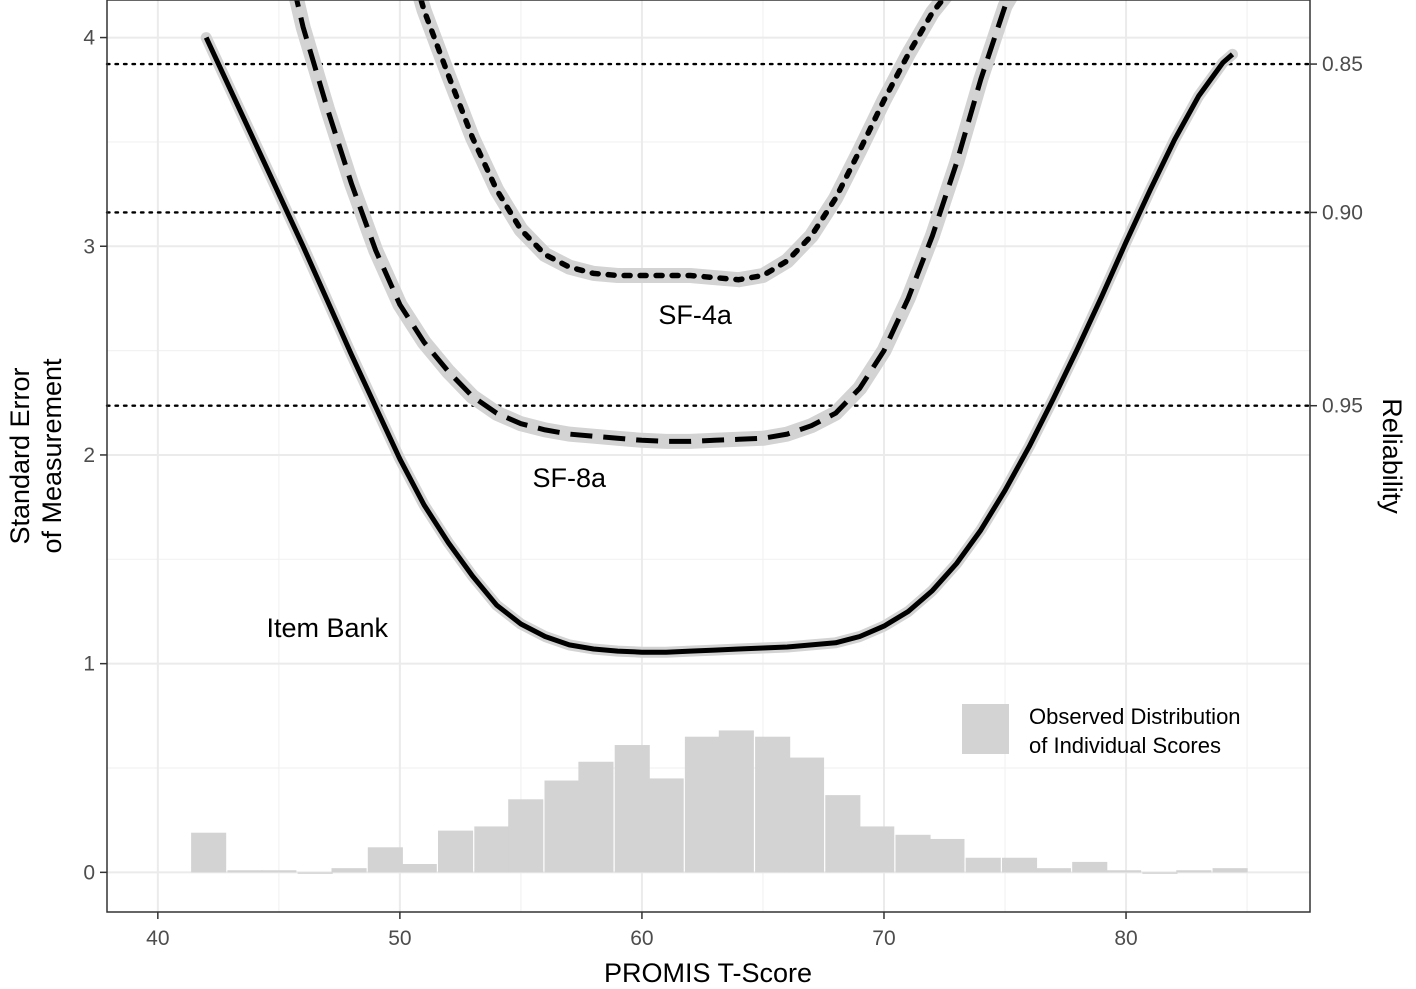 Image resolution: width=1416 pixels, height=989 pixels. I want to click on y-tick-label: 4, so click(89, 38).